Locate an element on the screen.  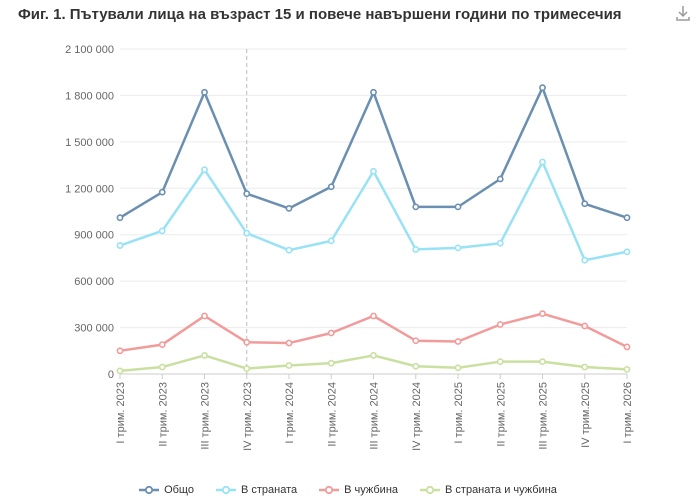
x-tick-label: II трим. 2024 is located at coordinates (332, 414).